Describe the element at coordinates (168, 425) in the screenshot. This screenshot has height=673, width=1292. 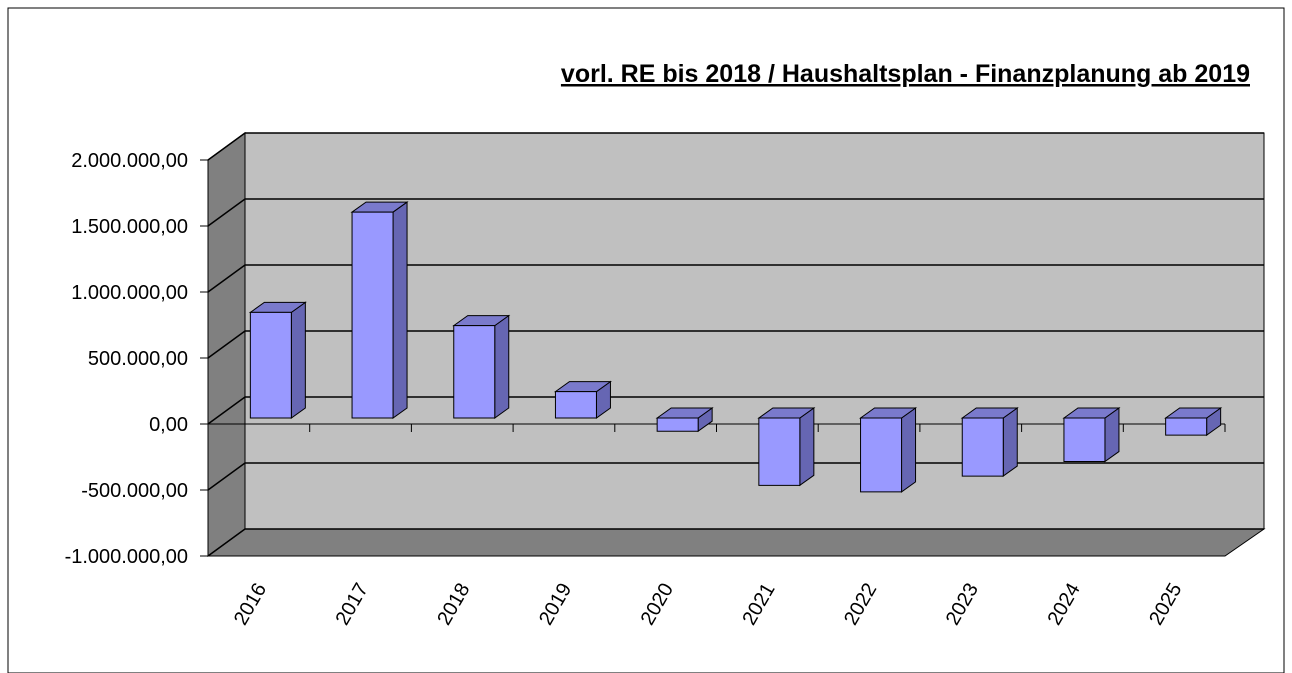
I see `y-tick-label: 0,00` at that location.